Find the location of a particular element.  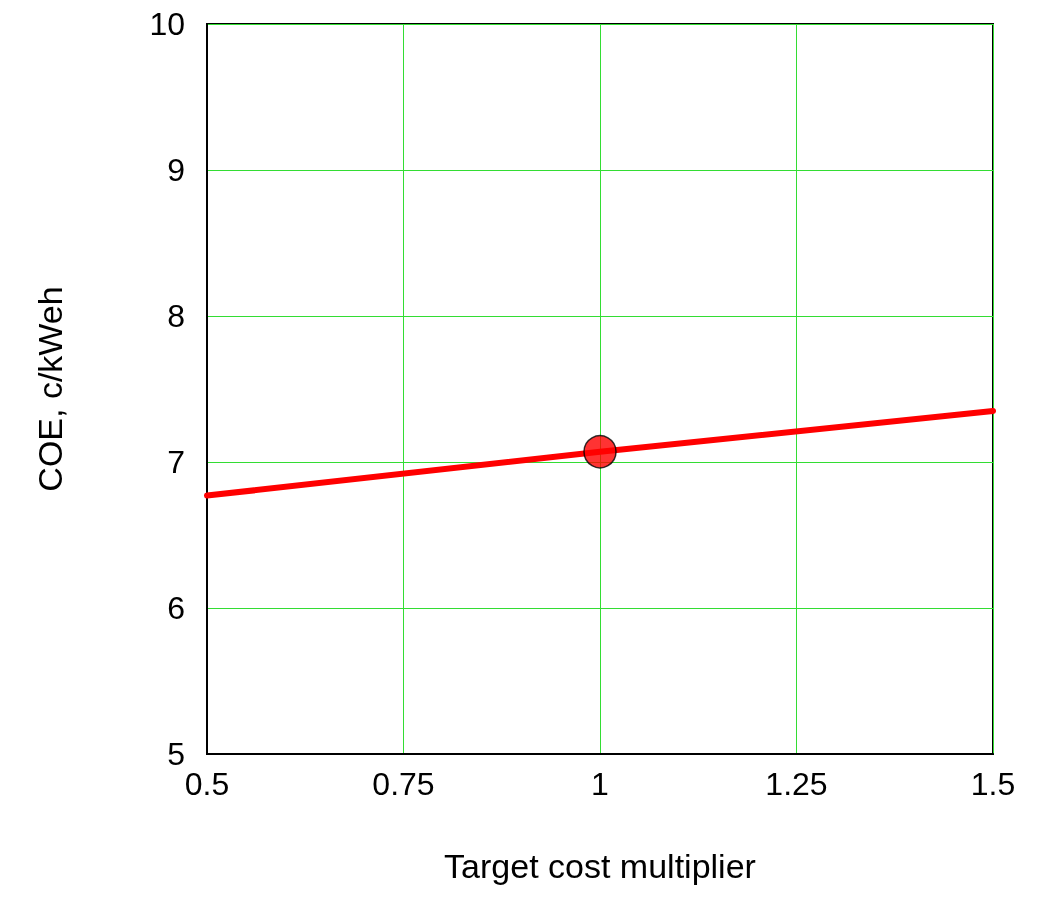

y-tick-label: 5 is located at coordinates (176, 754).